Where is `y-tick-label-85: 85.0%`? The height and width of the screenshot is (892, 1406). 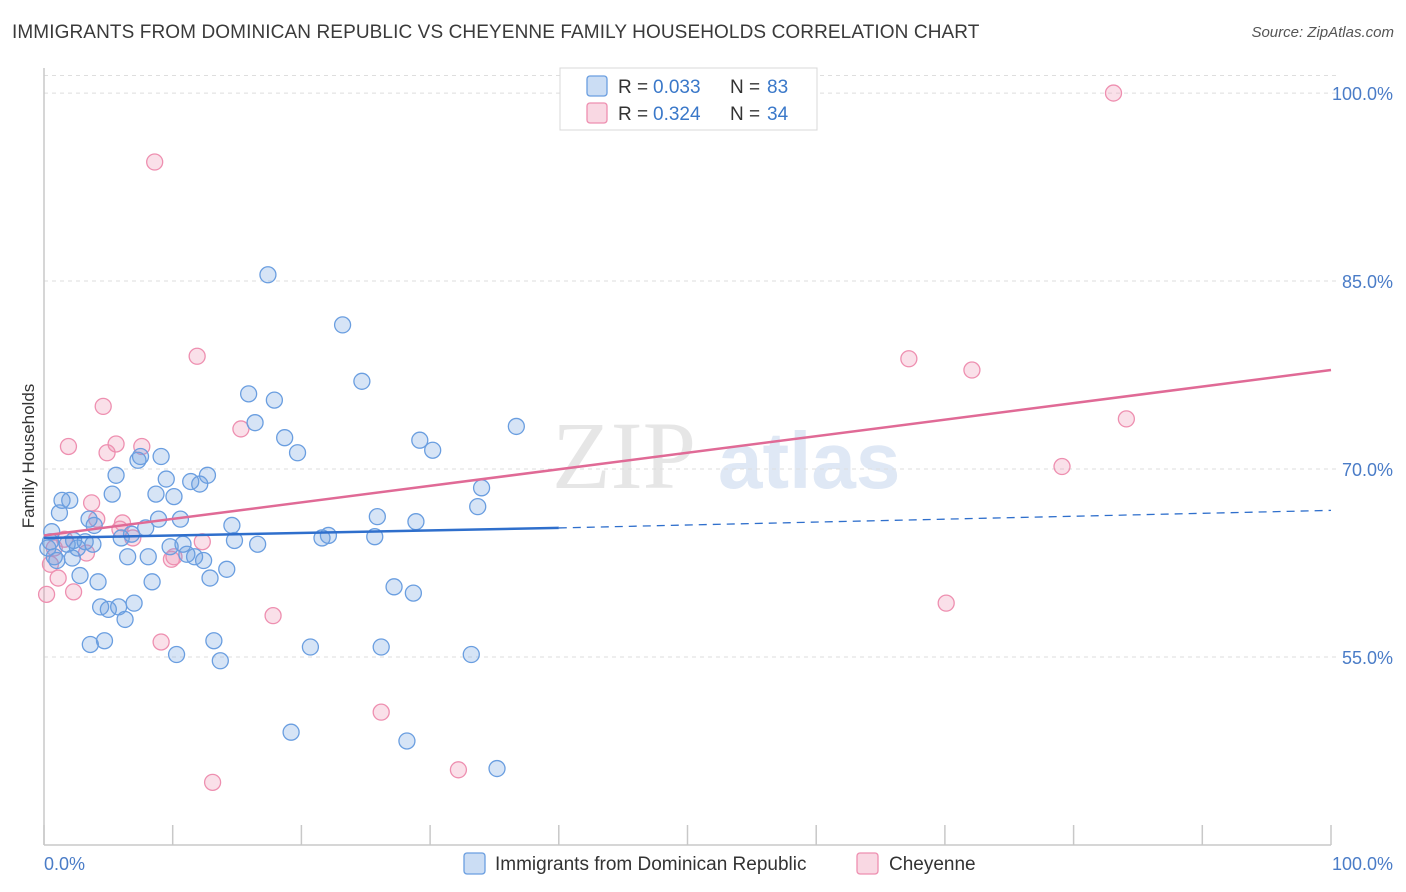
y-tick-label-85: 85.0% is located at coordinates (1367, 282).